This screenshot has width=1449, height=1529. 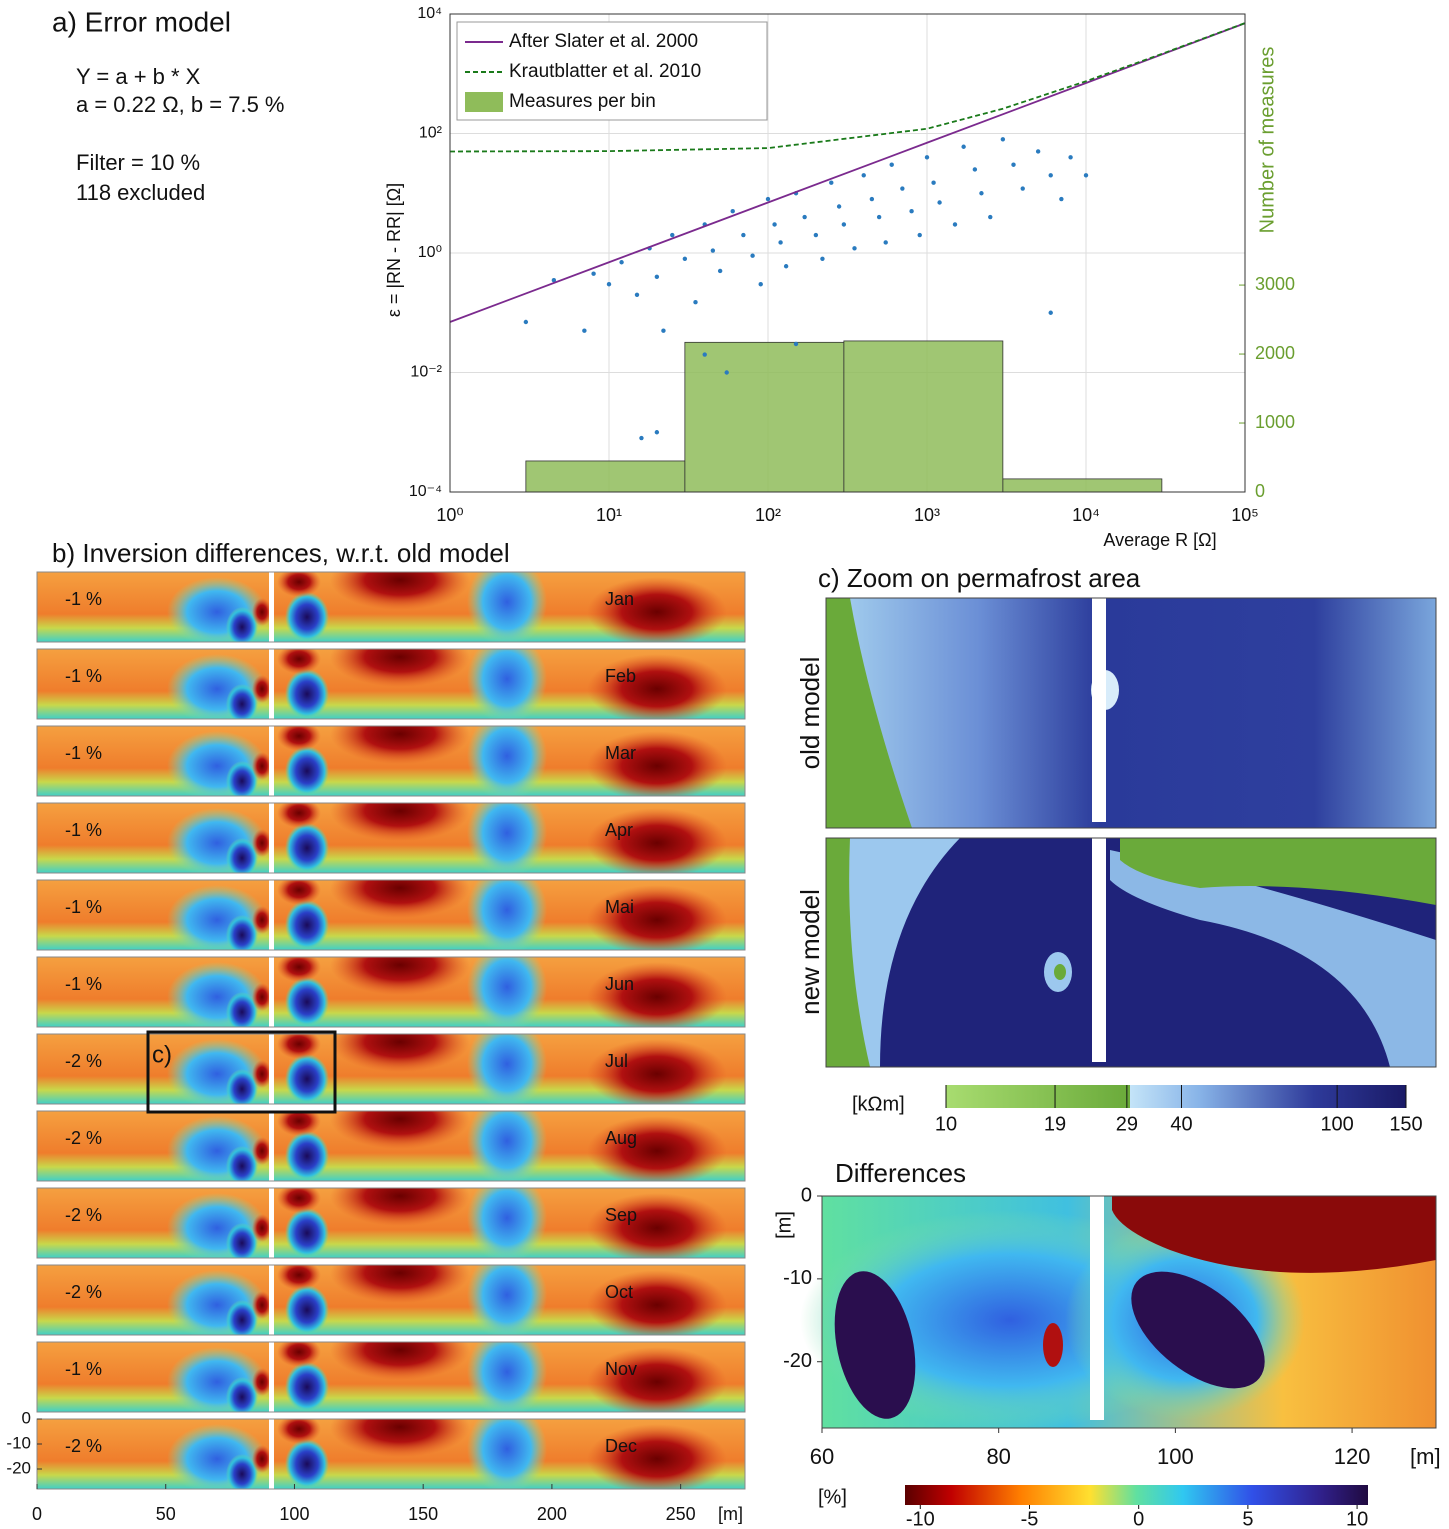 I want to click on model-line: Filter = 10 %, so click(x=138, y=162).